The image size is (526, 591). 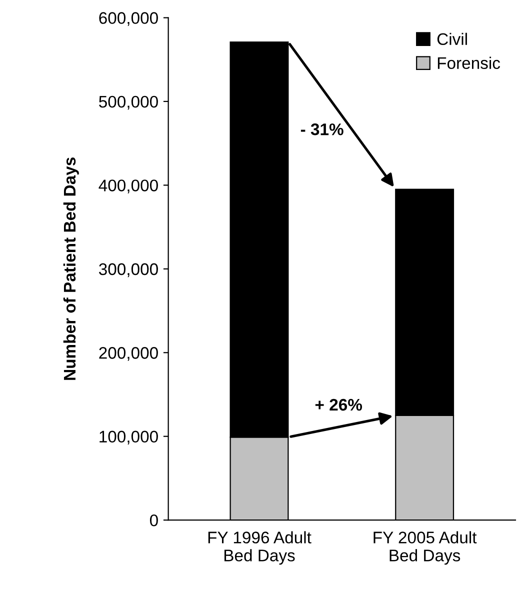 What do you see at coordinates (128, 19) in the screenshot?
I see `y-tick-label: 600,000` at bounding box center [128, 19].